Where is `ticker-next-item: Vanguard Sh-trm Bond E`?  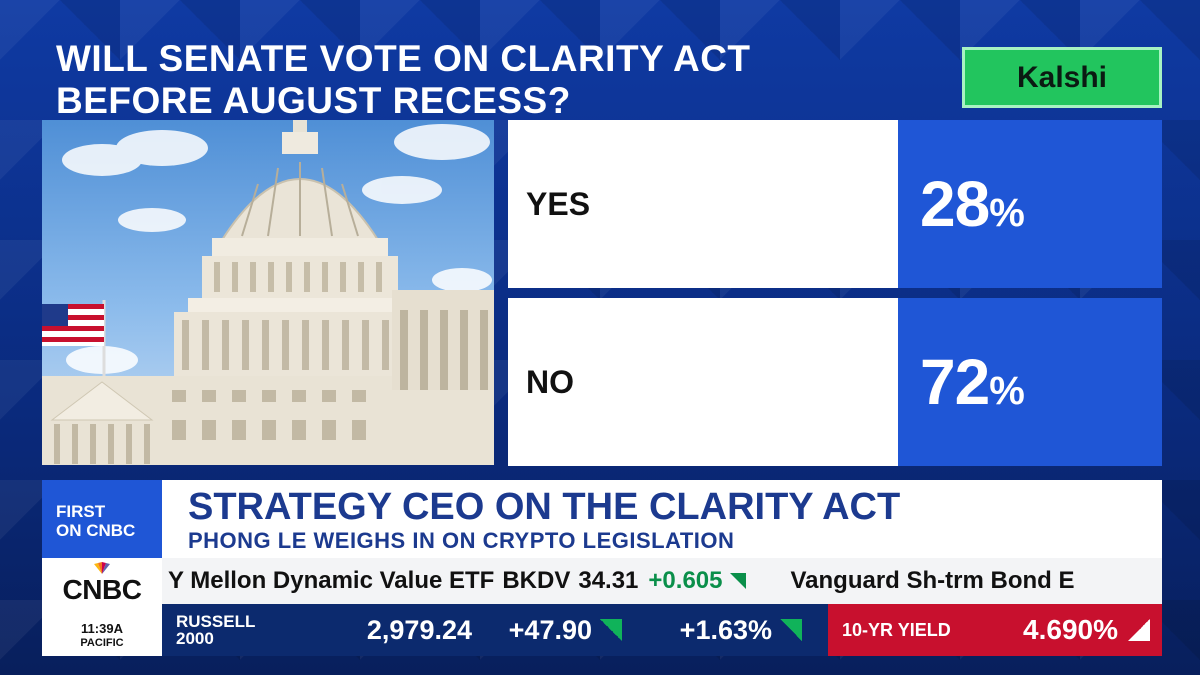 ticker-next-item: Vanguard Sh-trm Bond E is located at coordinates (932, 580).